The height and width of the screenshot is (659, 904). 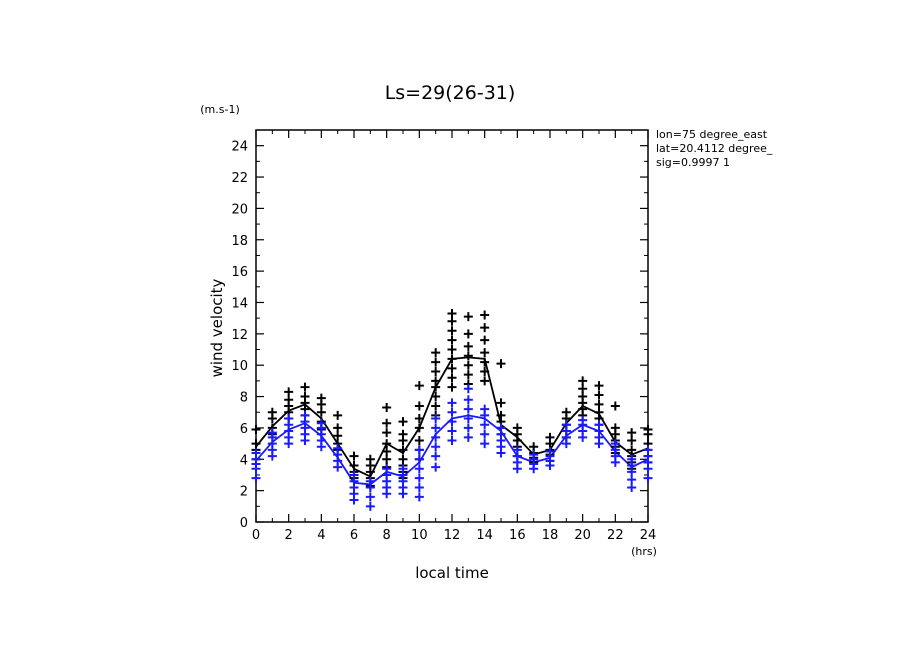 What do you see at coordinates (289, 535) in the screenshot?
I see `x-tick-label: 2` at bounding box center [289, 535].